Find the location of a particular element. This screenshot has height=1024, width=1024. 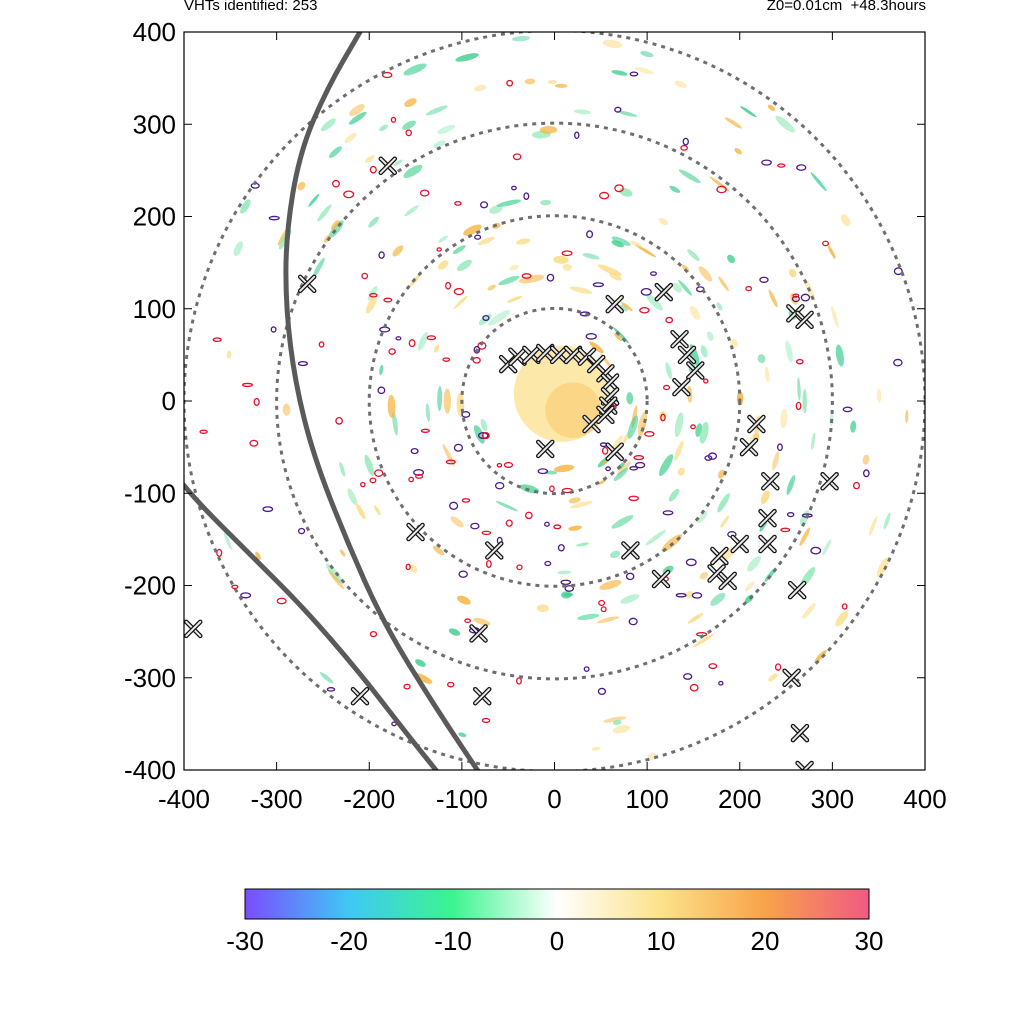

x-tick-label: 400 is located at coordinates (924, 799).